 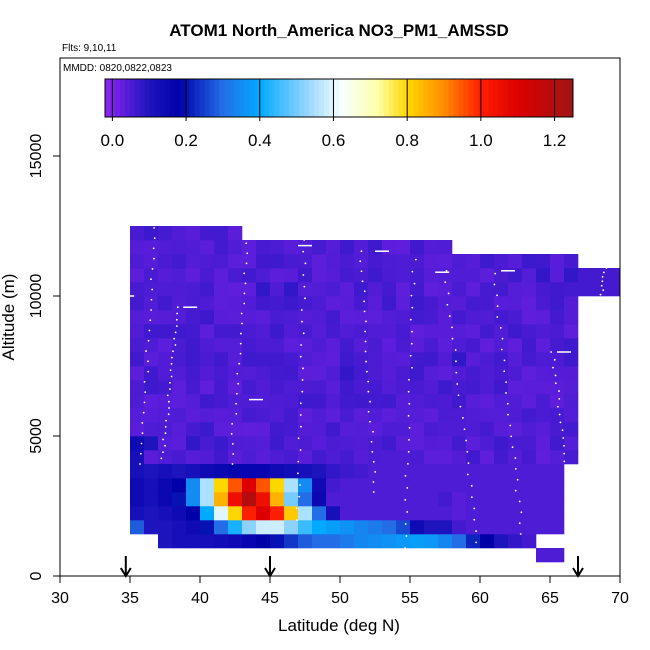 What do you see at coordinates (130, 598) in the screenshot?
I see `x-tick-label: 35` at bounding box center [130, 598].